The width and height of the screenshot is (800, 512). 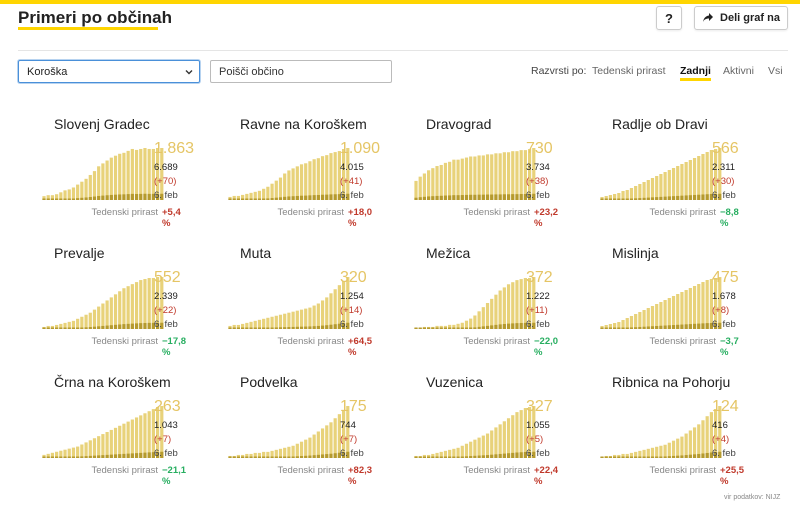 I want to click on weekly-growth-value: +22,4 %, so click(x=546, y=476).